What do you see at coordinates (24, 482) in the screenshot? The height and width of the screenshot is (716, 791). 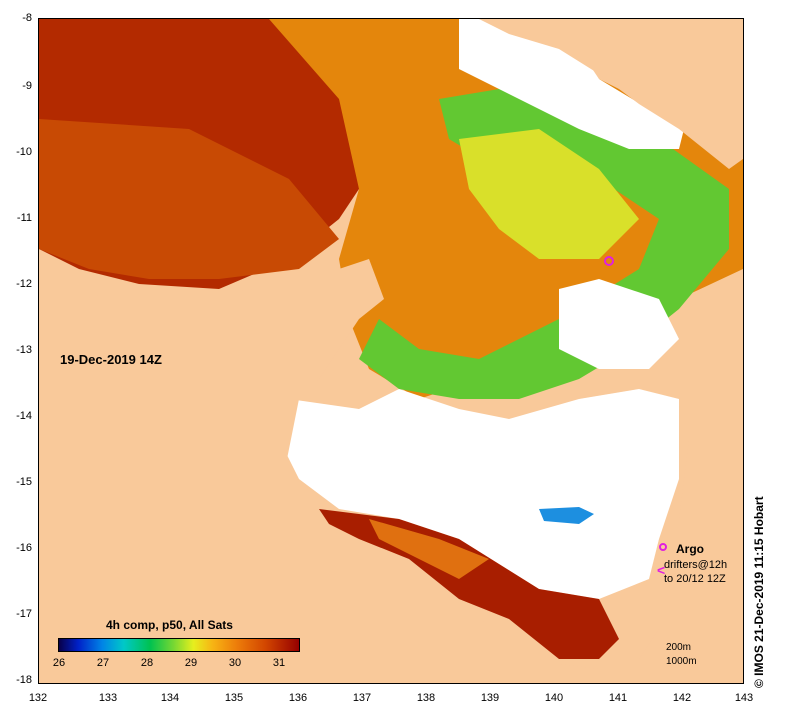 I see `lat-tick-label: -15` at bounding box center [24, 482].